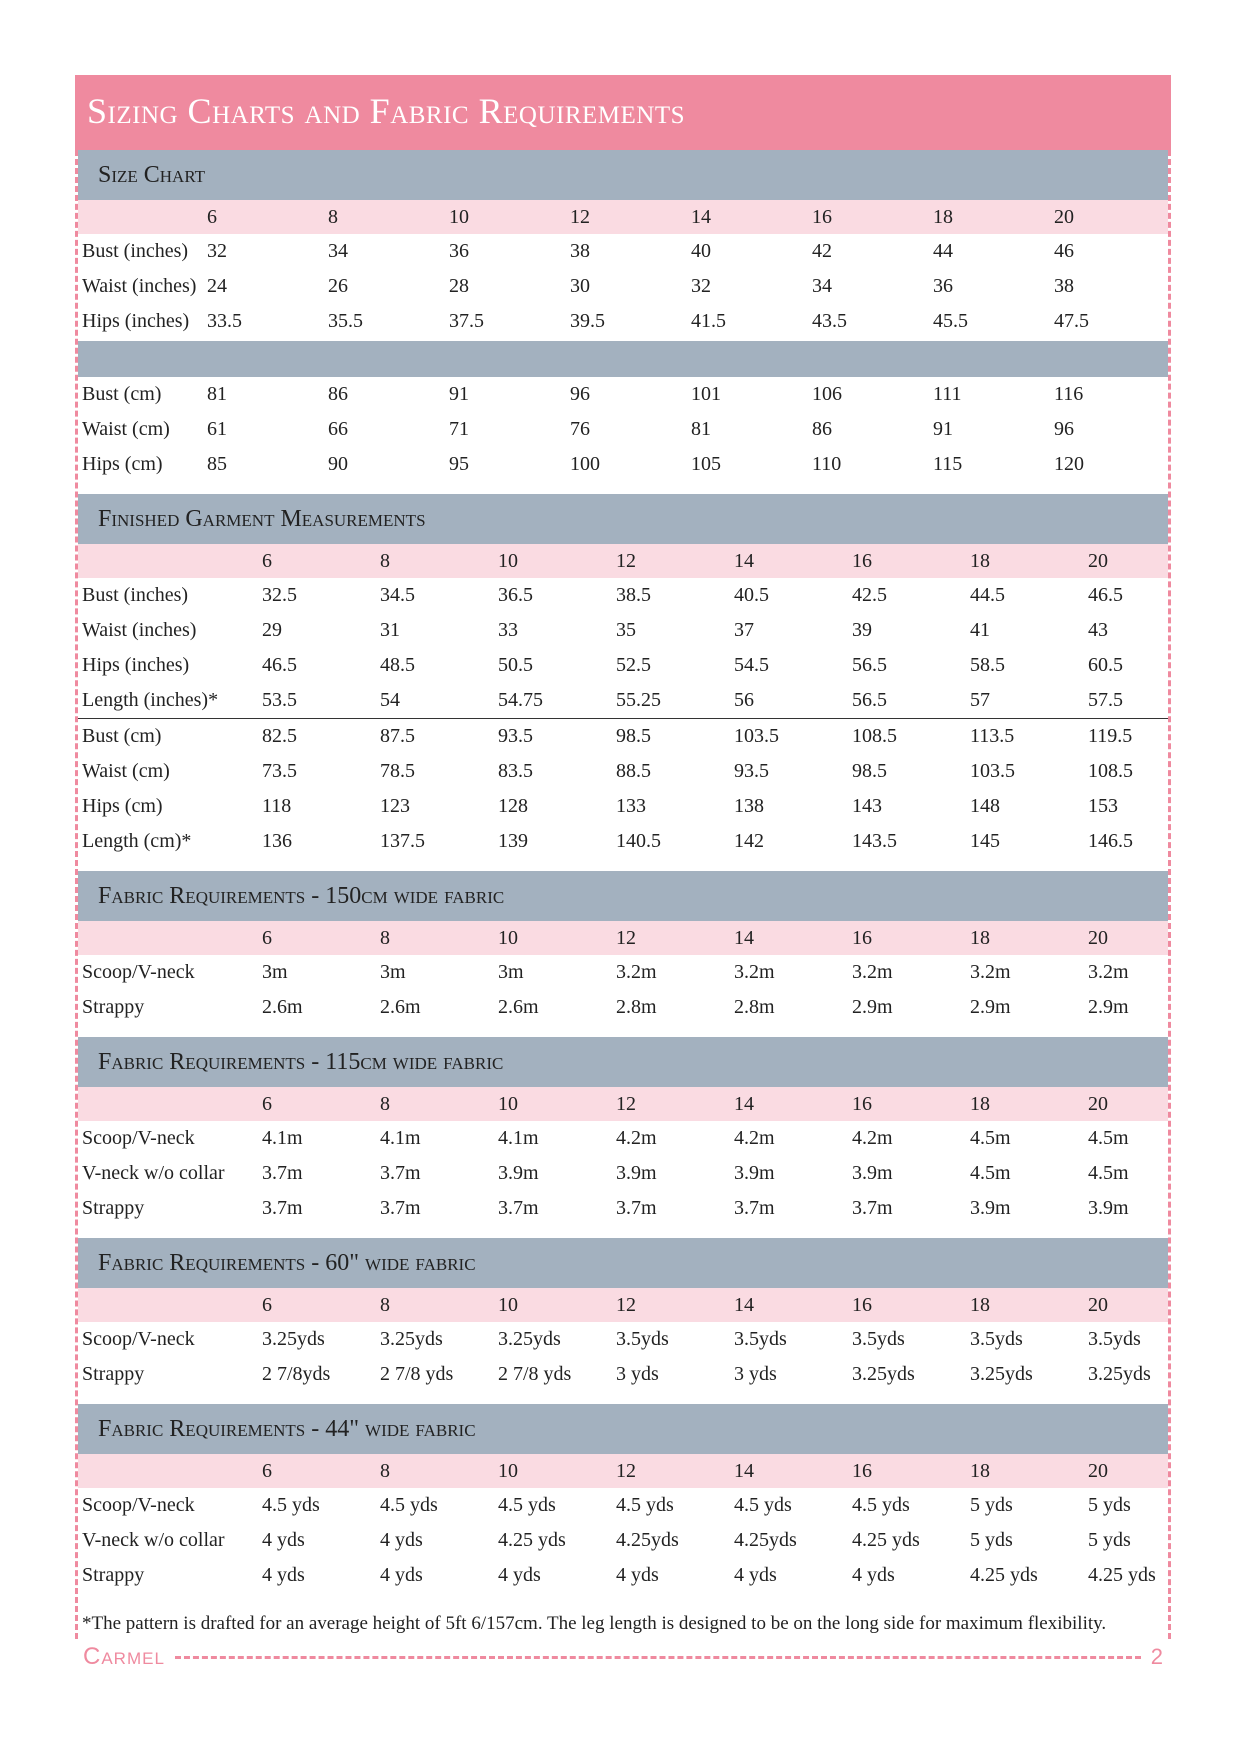 Image resolution: width=1240 pixels, height=1754 pixels. Describe the element at coordinates (279, 595) in the screenshot. I see `value-cell: 32.5` at that location.